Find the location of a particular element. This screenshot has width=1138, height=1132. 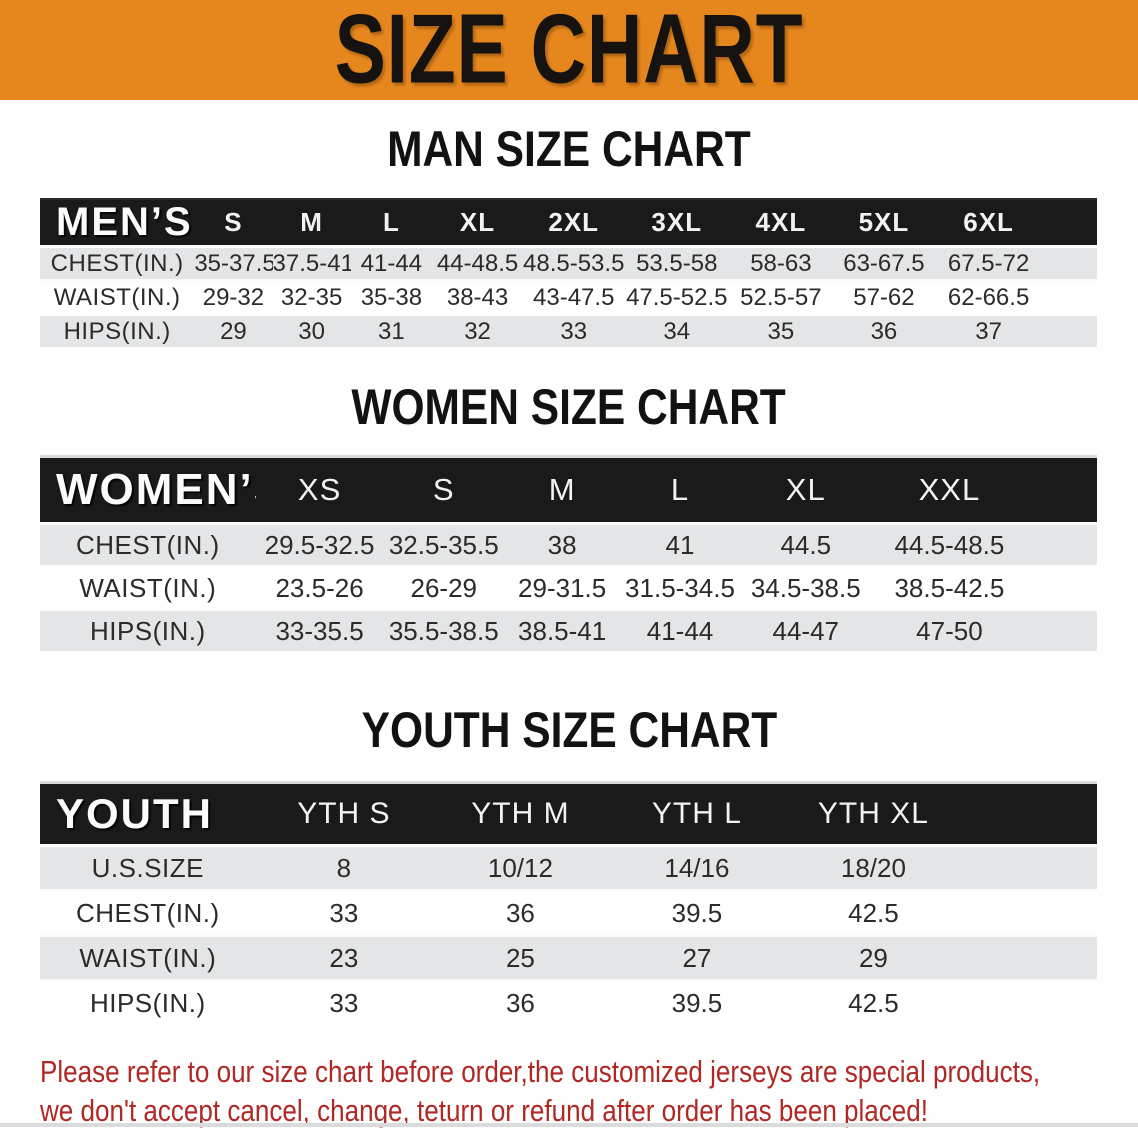

size-cell: 8 is located at coordinates (344, 867).